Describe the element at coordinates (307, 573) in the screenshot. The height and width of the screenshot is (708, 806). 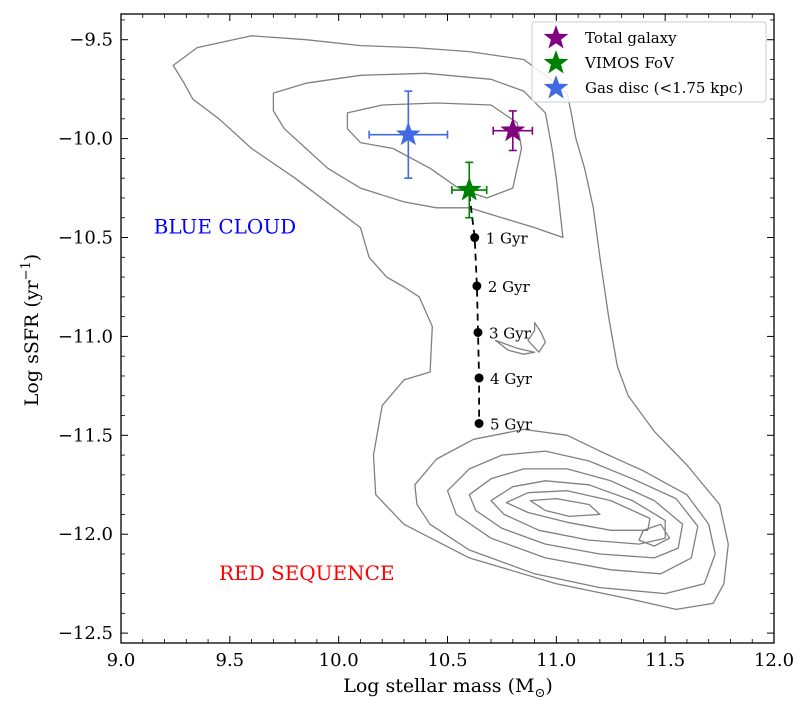
I see `region-label: RED SEQUENCE` at that location.